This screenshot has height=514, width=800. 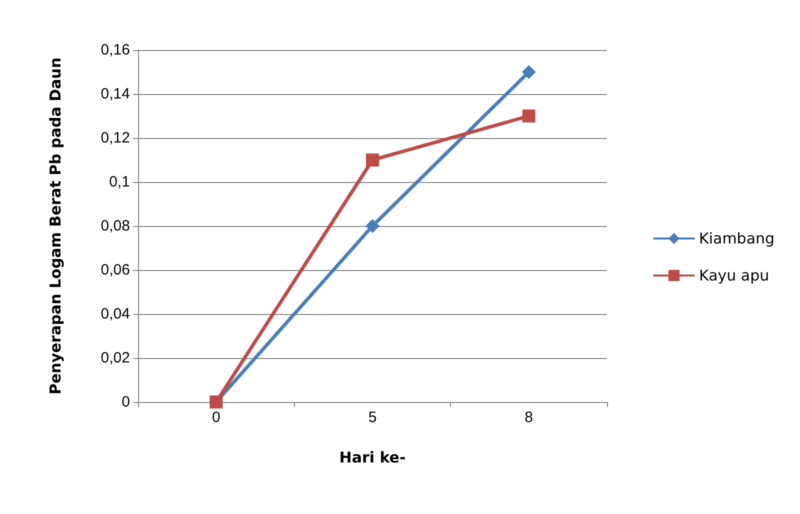 I want to click on y-tick-label: 0,04, so click(x=115, y=314).